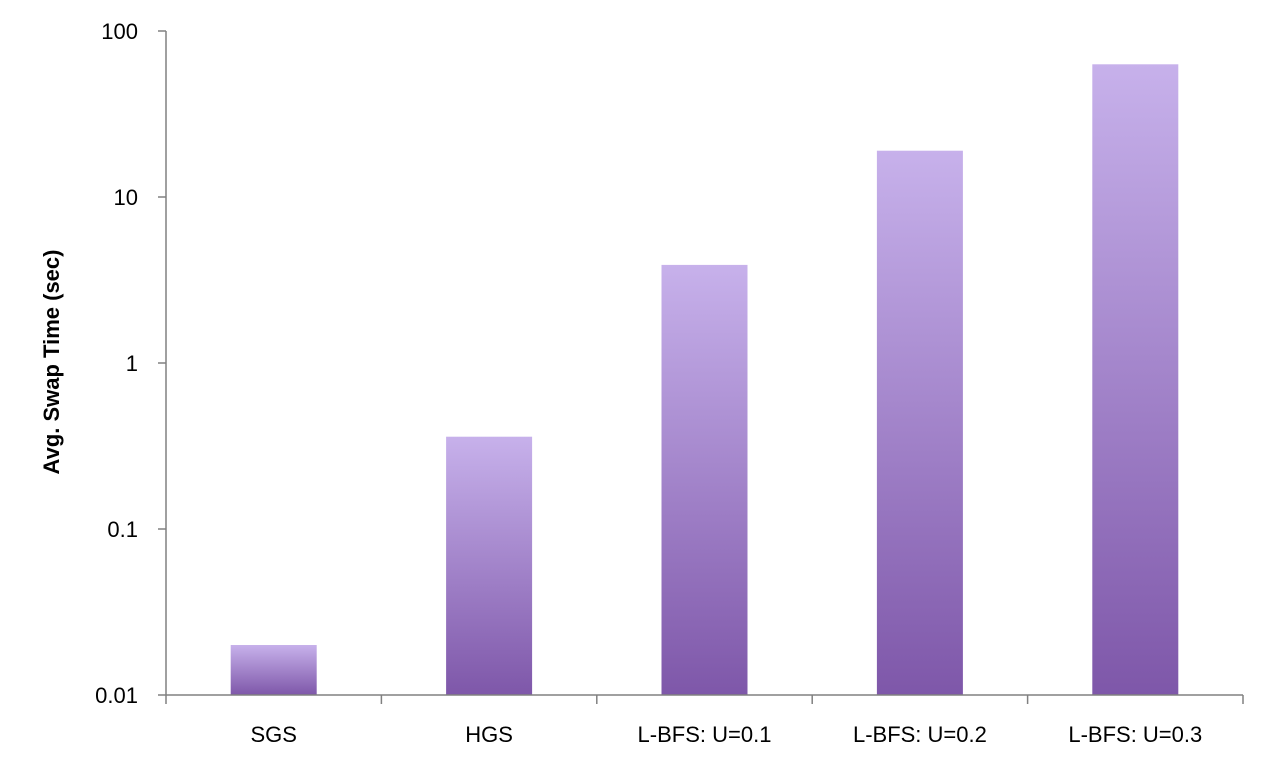 The image size is (1271, 769). Describe the element at coordinates (489, 734) in the screenshot. I see `x-category-label: HGS` at that location.